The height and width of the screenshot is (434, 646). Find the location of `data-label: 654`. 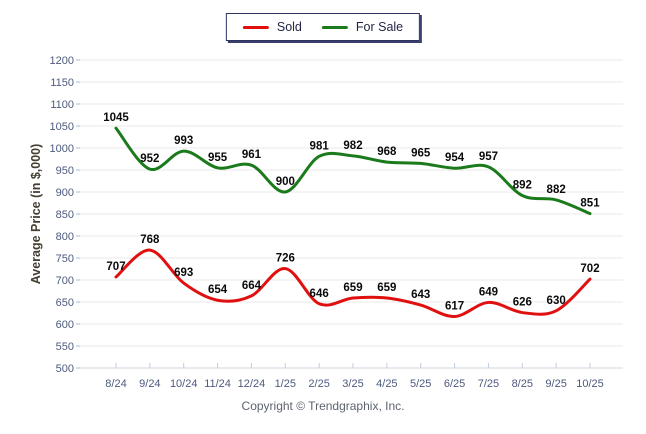

data-label: 654 is located at coordinates (218, 290).